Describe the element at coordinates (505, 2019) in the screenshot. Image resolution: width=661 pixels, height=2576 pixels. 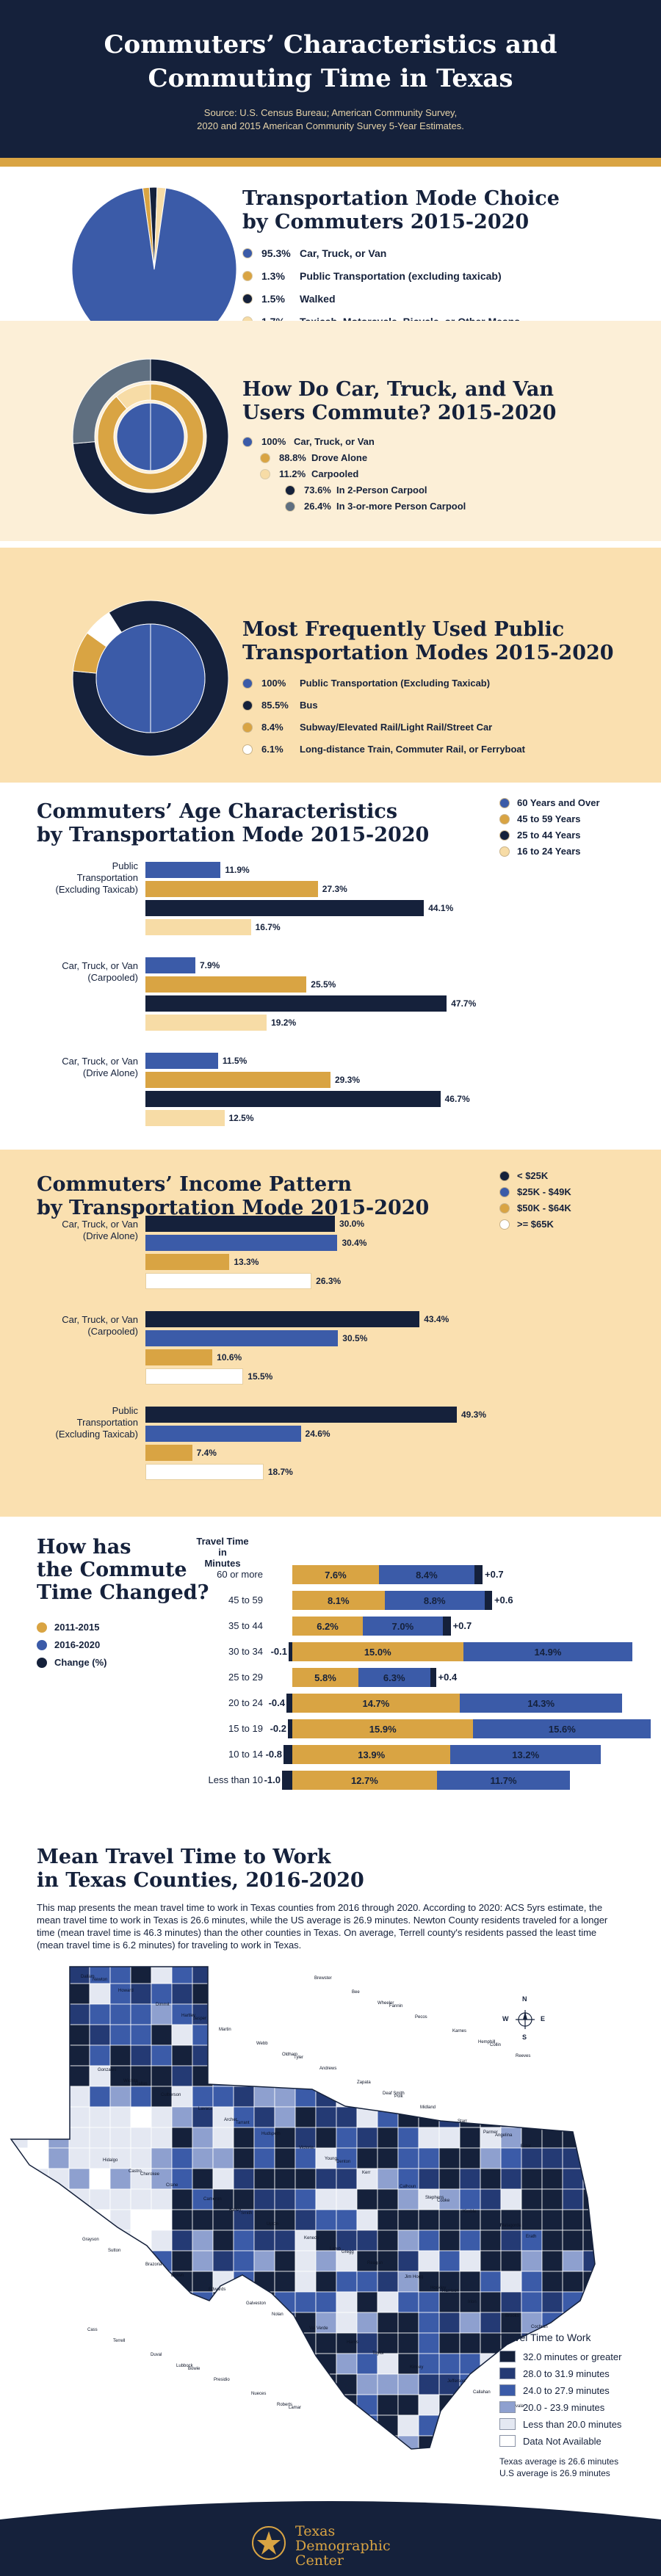
I see `compass-w: W` at that location.